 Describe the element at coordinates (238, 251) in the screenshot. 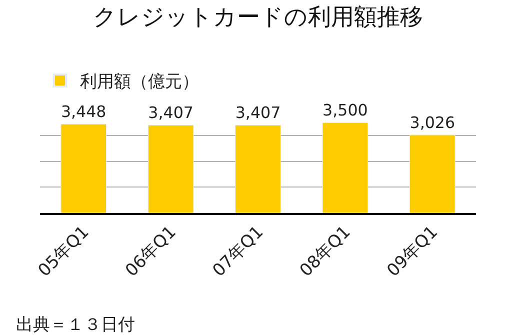

I see `x-tick-label: 07年Q1` at that location.